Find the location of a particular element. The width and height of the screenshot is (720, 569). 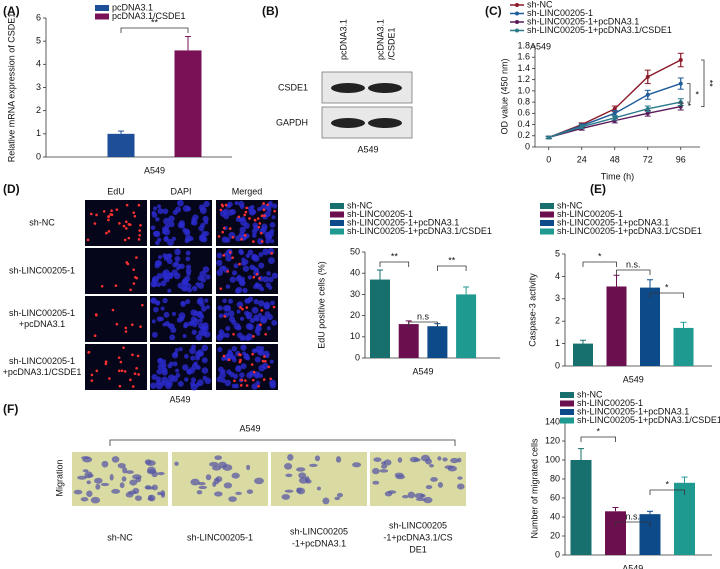

group-title: A549 is located at coordinates (249, 428).